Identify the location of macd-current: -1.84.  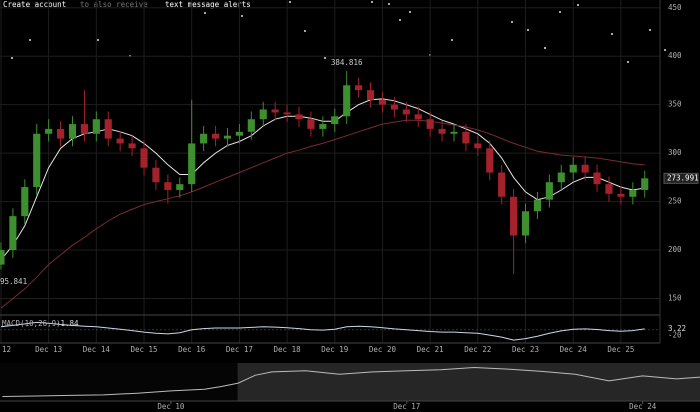
(67, 323).